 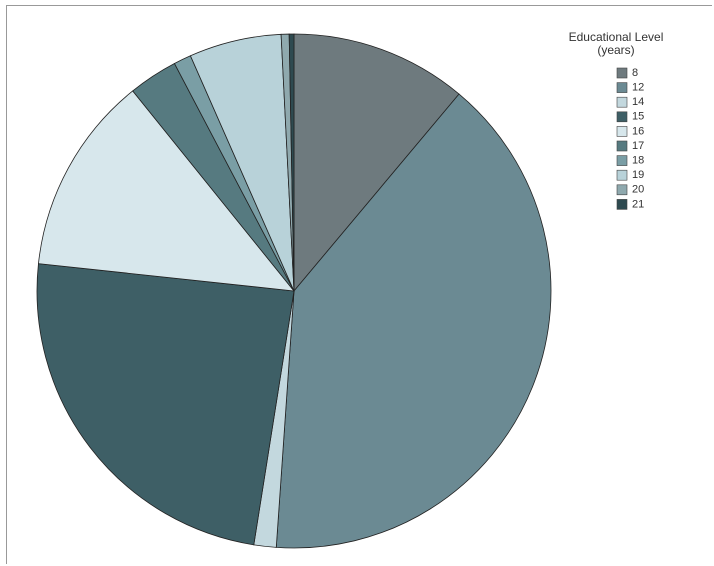 I want to click on legend-label: 17, so click(x=638, y=146).